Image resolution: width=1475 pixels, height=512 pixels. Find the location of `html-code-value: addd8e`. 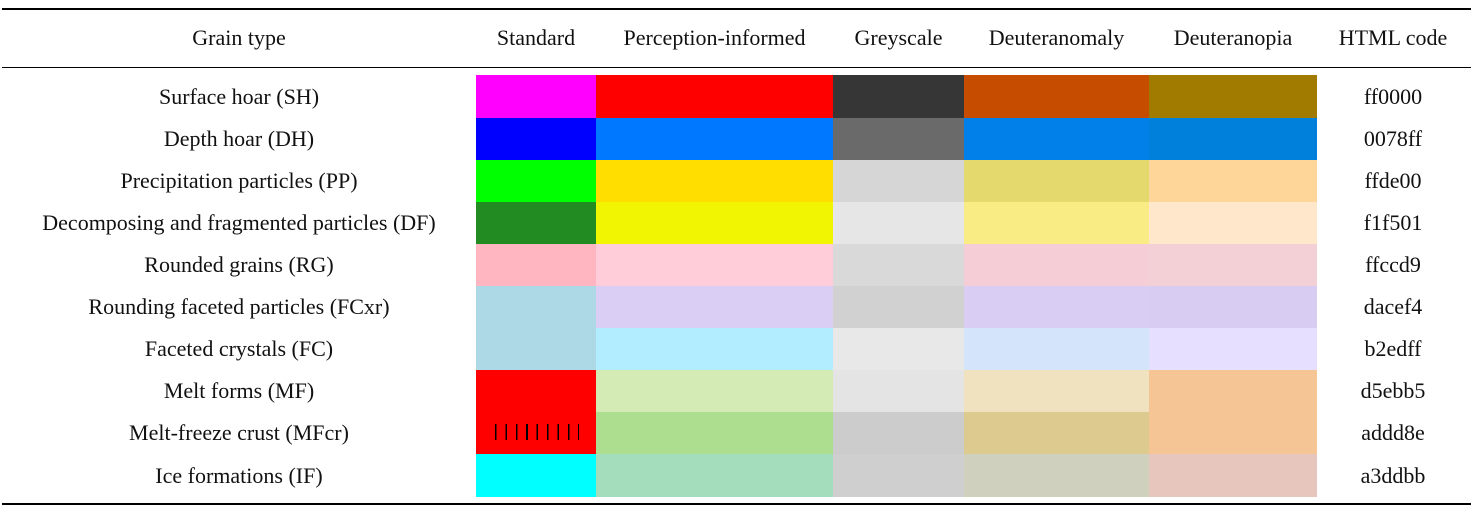

html-code-value: addd8e is located at coordinates (1393, 432).